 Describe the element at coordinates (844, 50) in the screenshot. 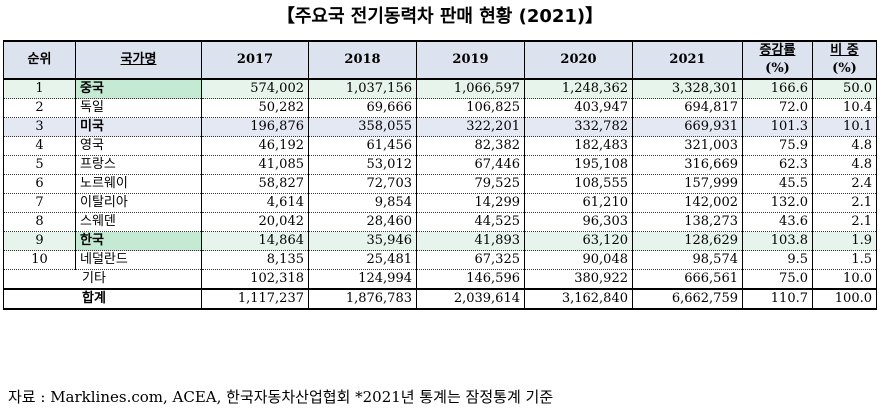

I see `header-share-label: 비 중` at that location.